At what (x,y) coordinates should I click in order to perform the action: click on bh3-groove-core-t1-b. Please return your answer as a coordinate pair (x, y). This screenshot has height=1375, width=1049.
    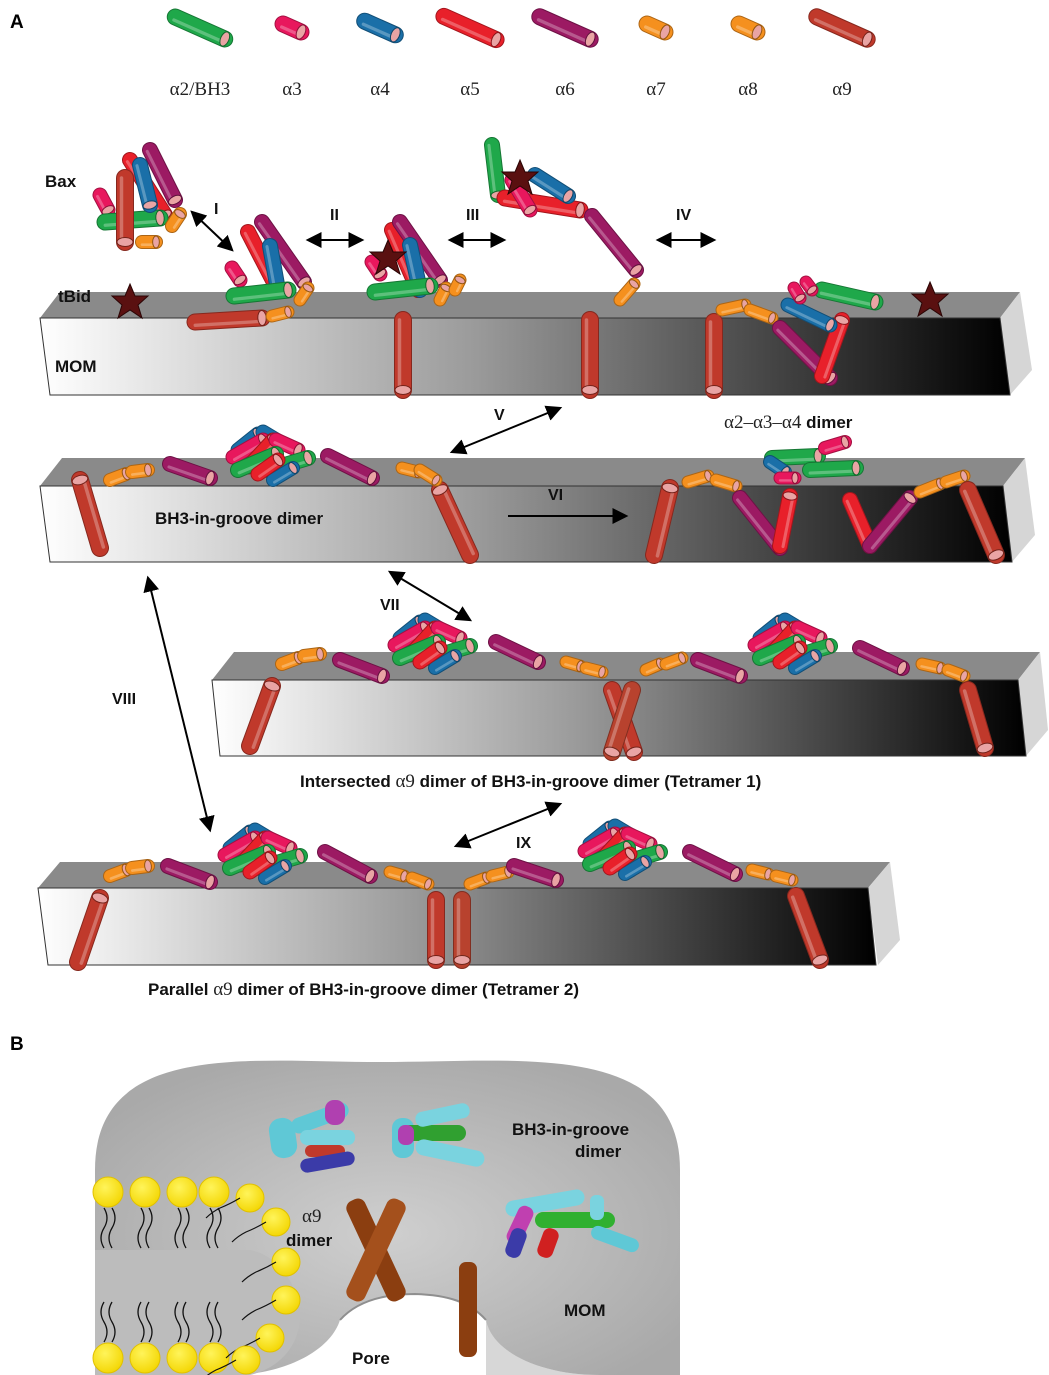
    Looking at the image, I should click on (792, 643).